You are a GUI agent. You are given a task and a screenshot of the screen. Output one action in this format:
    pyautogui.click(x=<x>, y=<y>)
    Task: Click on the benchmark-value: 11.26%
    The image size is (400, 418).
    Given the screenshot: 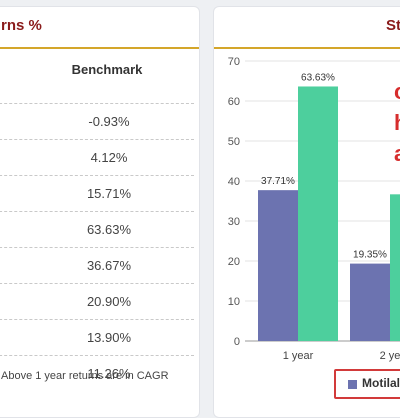 What is the action you would take?
    pyautogui.click(x=109, y=373)
    